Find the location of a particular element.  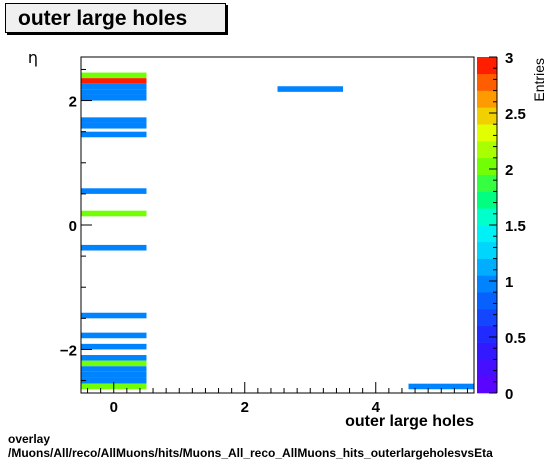

color-scale-label: 1 is located at coordinates (509, 282).